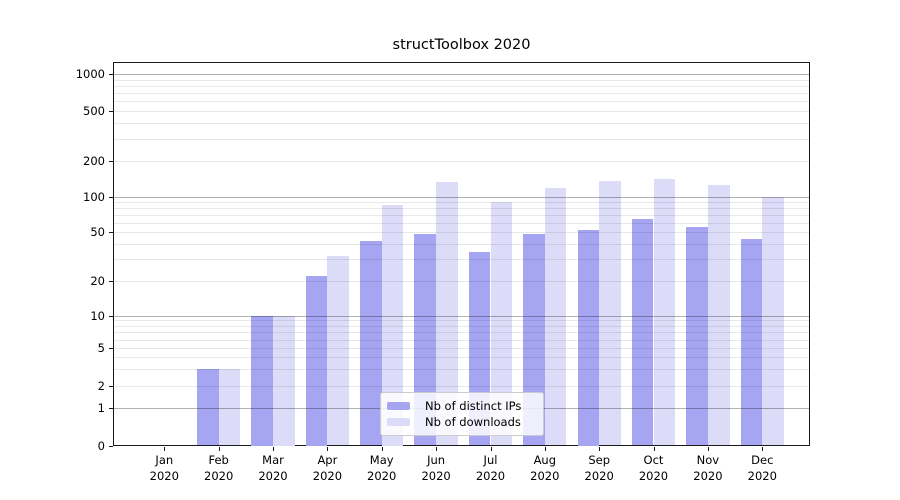 This screenshot has height=500, width=900. What do you see at coordinates (101, 348) in the screenshot?
I see `y-tick-label-5: 5` at bounding box center [101, 348].